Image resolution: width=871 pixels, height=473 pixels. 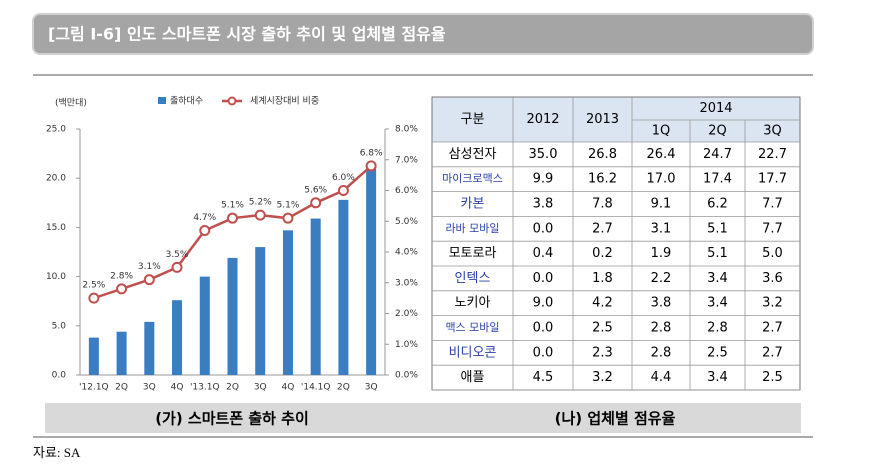 I want to click on source: 자료: SA, so click(x=57, y=452).